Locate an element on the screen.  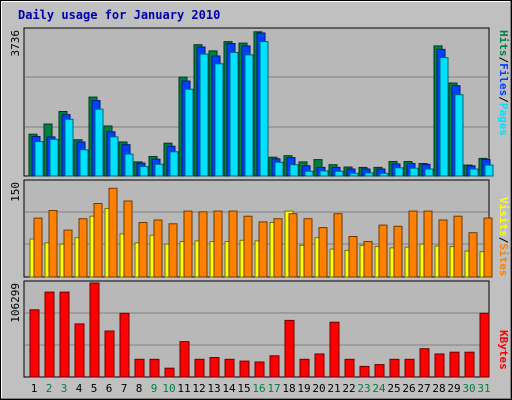
x-tick-label-day-1: 1 is located at coordinates (34, 388).